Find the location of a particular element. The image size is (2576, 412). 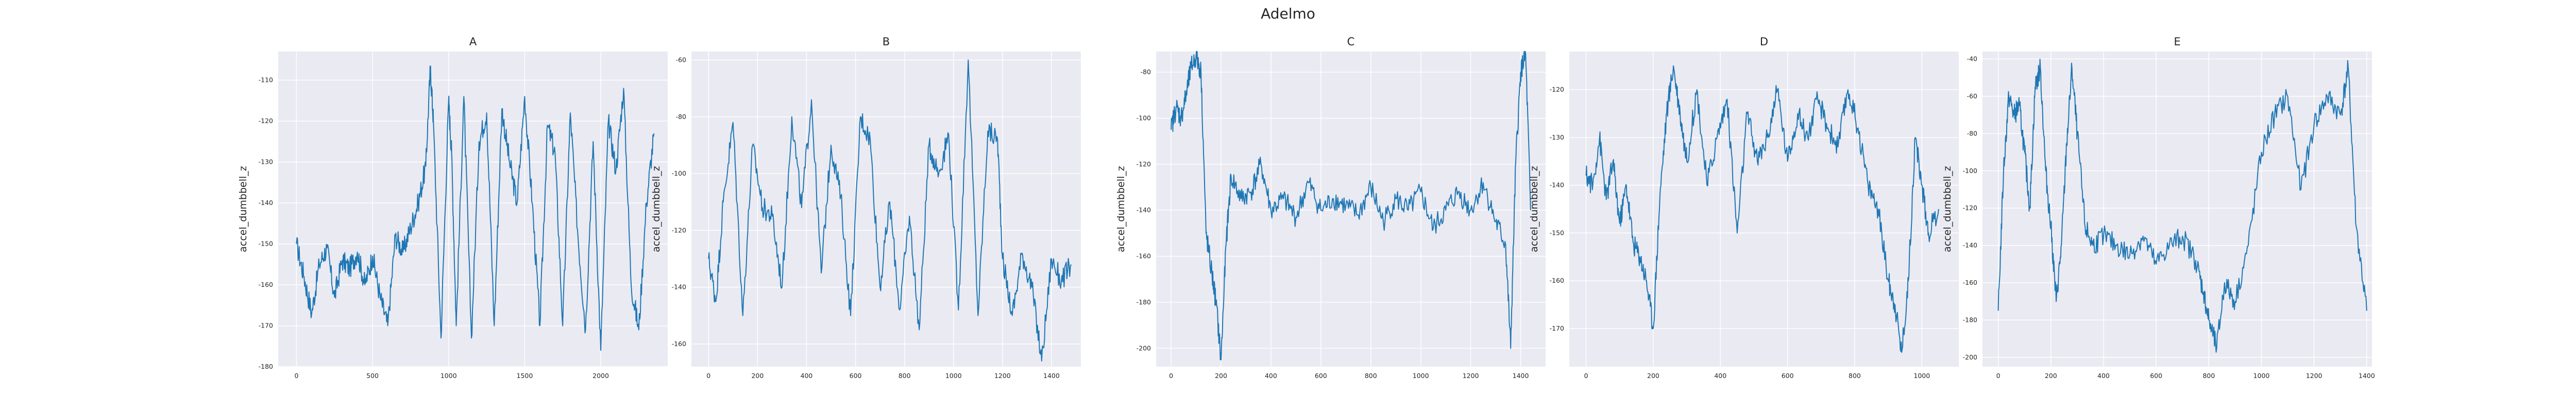

subplot-title: B is located at coordinates (886, 42).